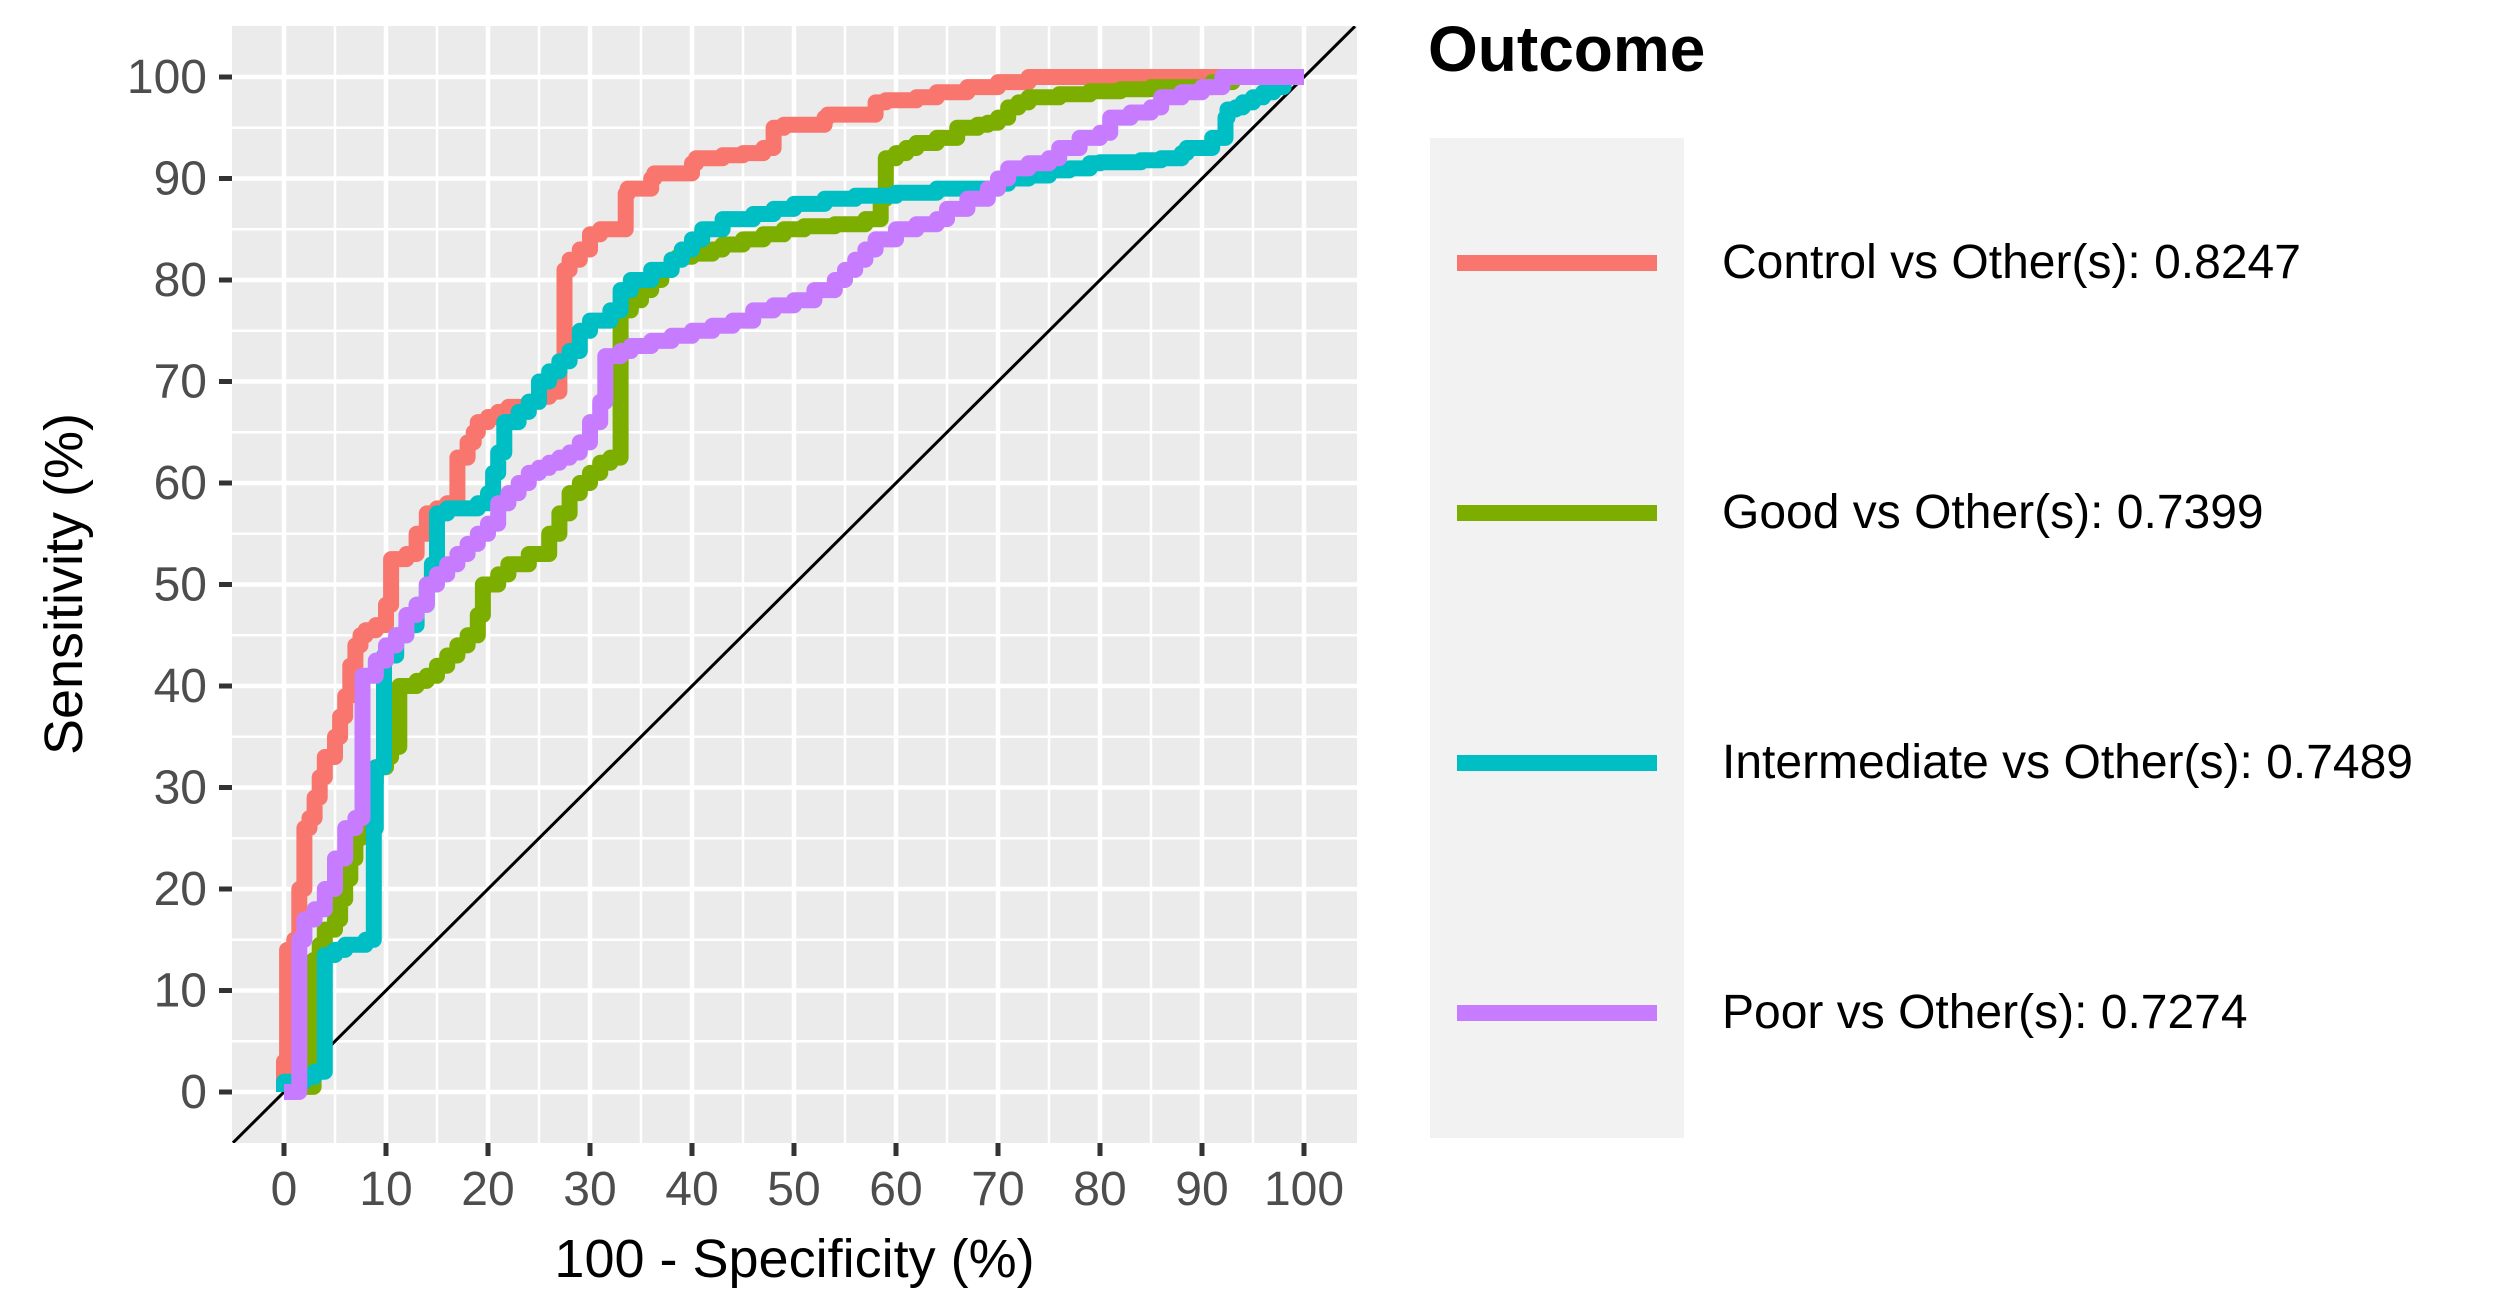  What do you see at coordinates (997, 1189) in the screenshot?
I see `x-tick-label: 70` at bounding box center [997, 1189].